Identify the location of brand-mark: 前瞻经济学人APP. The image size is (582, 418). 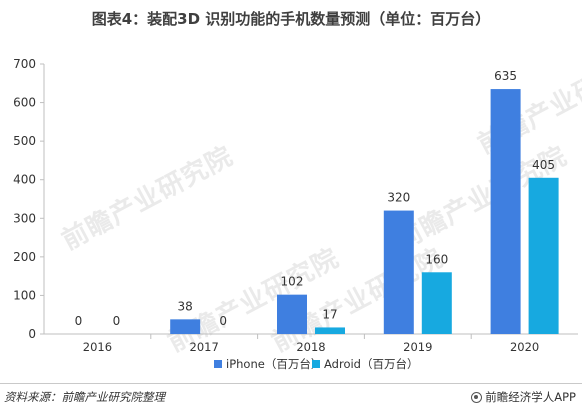
(523, 397).